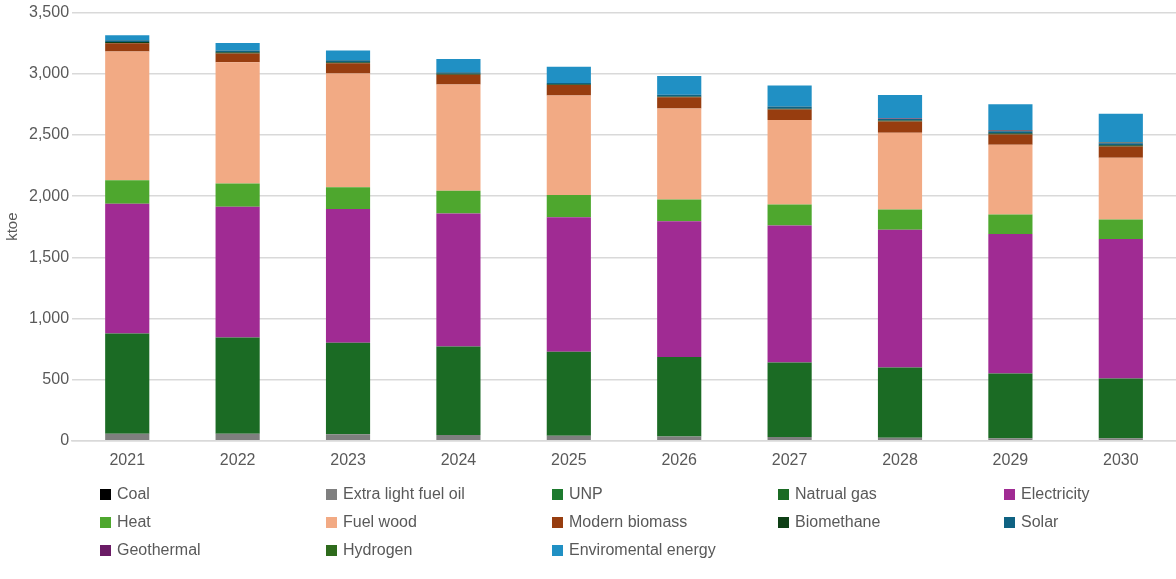 The image size is (1176, 579). Describe the element at coordinates (133, 494) in the screenshot. I see `legend-label: Coal` at that location.